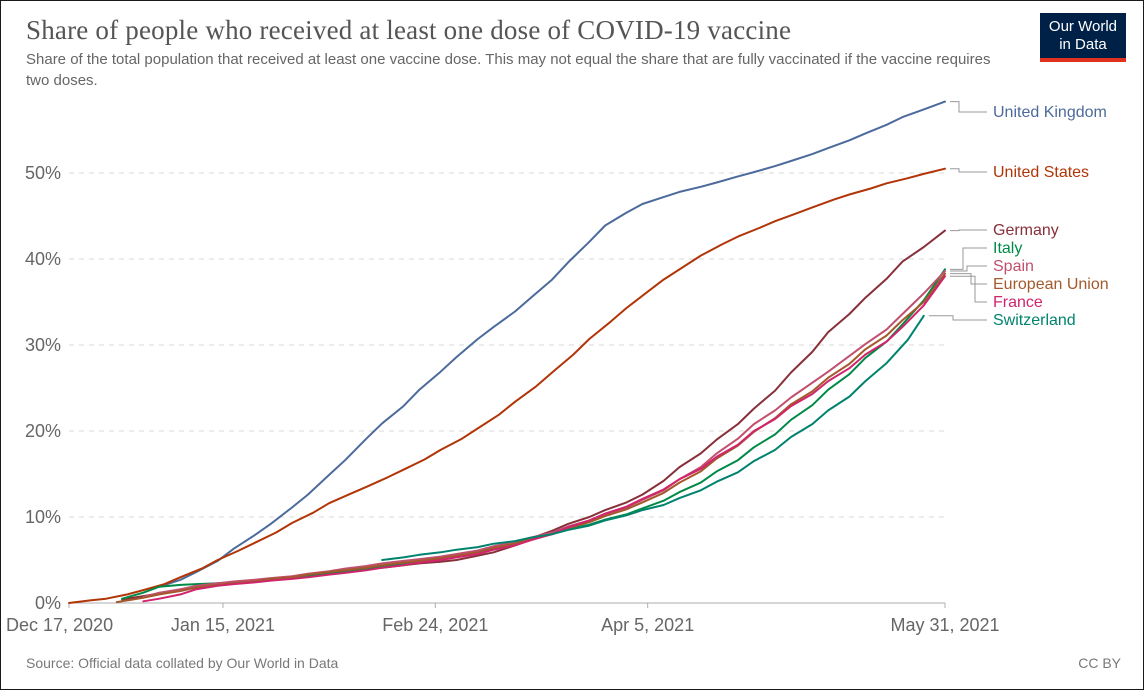  I want to click on legend-connector-germany, so click(968, 230).